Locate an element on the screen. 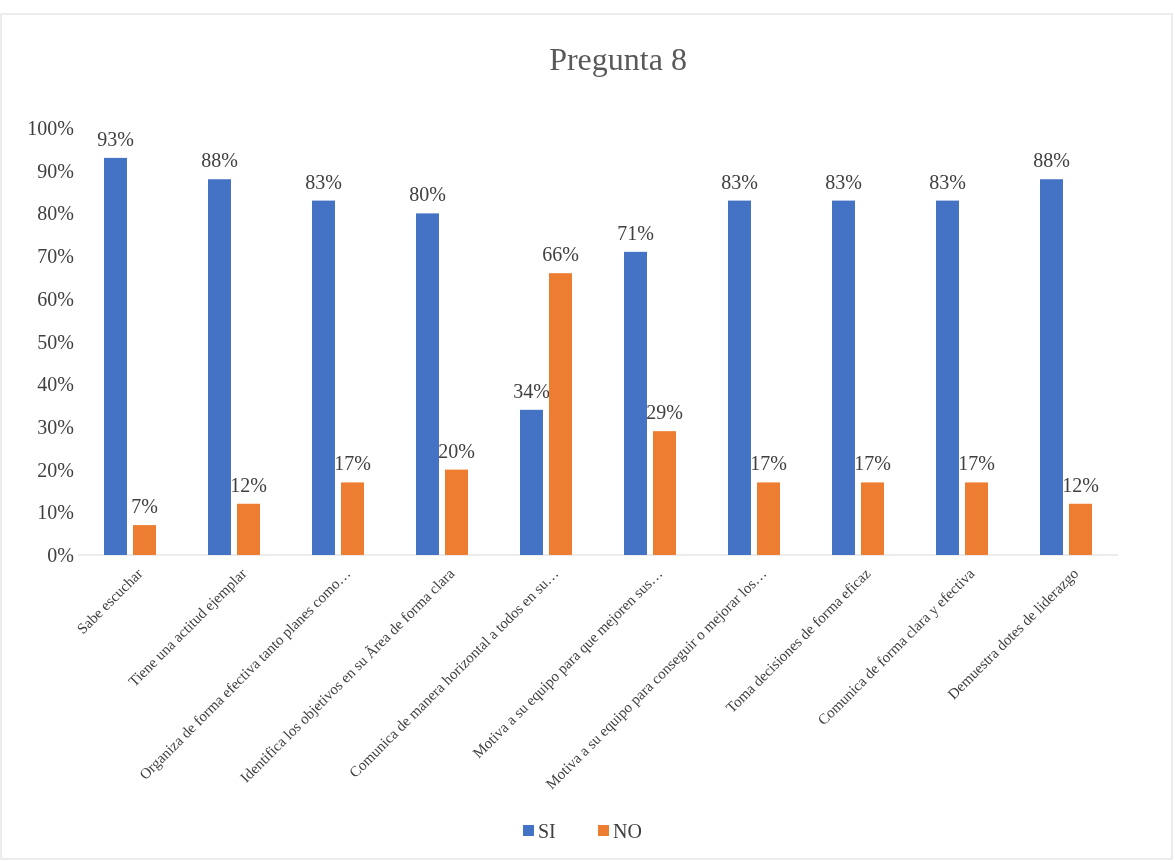  y-tick-label: 70% is located at coordinates (55, 256).